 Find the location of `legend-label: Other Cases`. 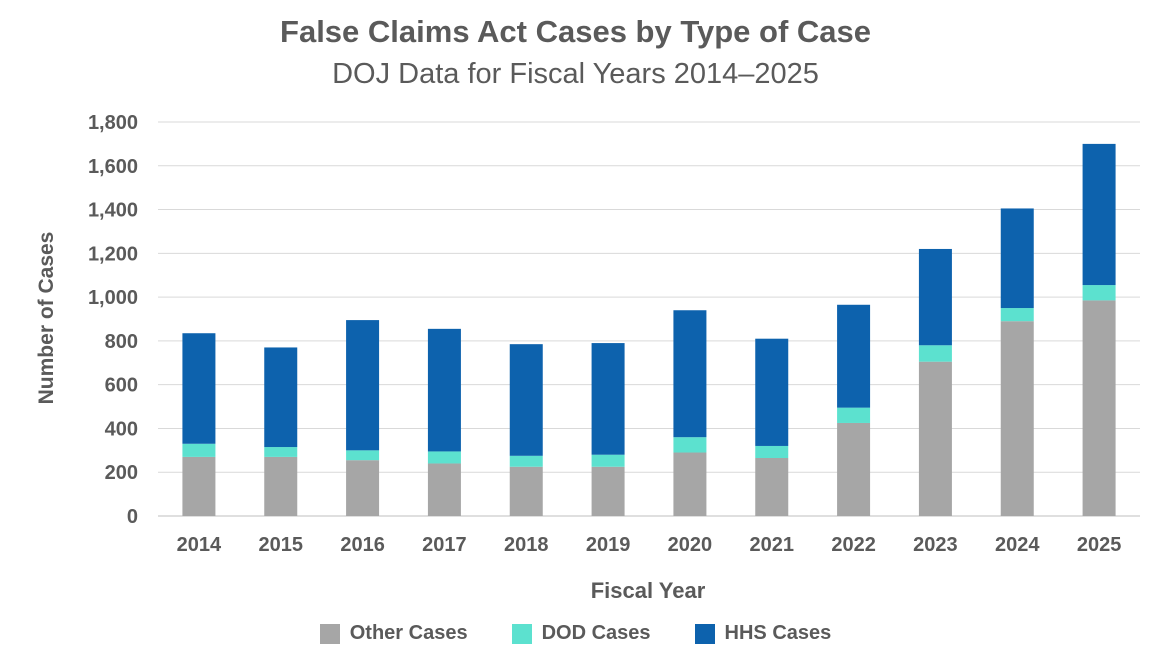

legend-label: Other Cases is located at coordinates (408, 633).